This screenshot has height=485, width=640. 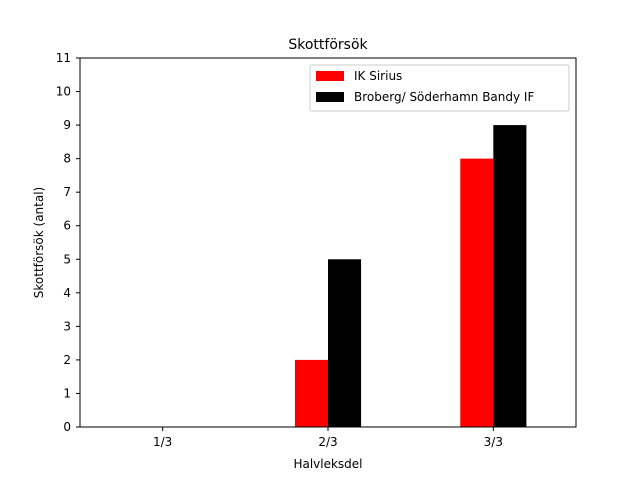 What do you see at coordinates (67, 159) in the screenshot?
I see `y-tick-label: 8` at bounding box center [67, 159].